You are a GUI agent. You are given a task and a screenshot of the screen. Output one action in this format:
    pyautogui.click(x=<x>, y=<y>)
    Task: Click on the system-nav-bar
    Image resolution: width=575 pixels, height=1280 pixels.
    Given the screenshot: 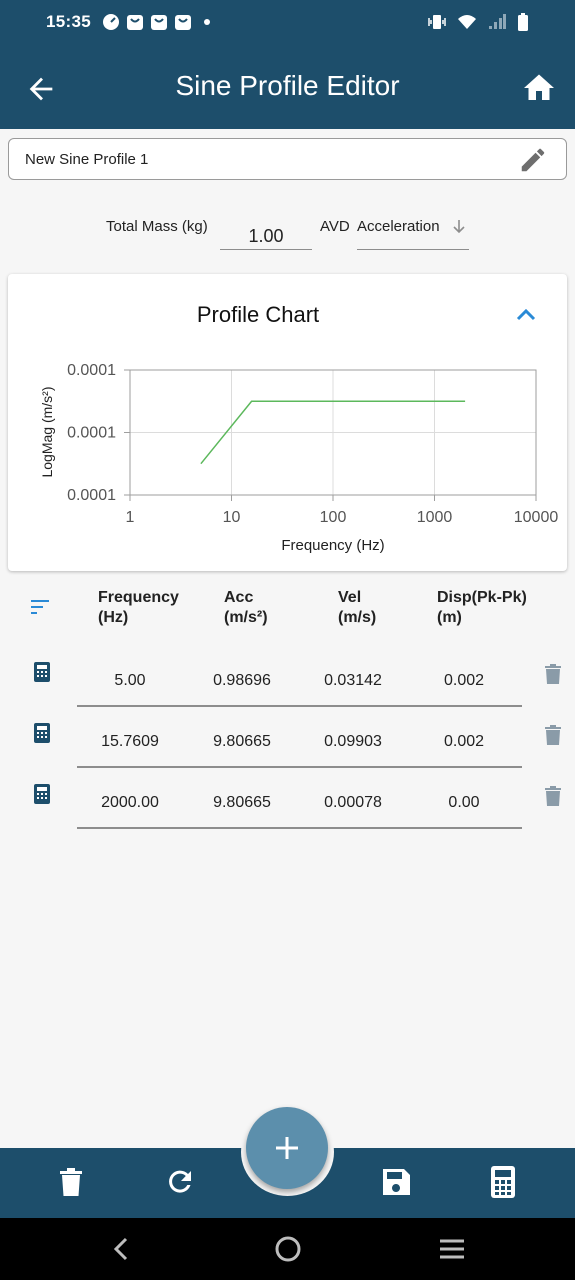 What is the action you would take?
    pyautogui.click(x=287, y=1249)
    